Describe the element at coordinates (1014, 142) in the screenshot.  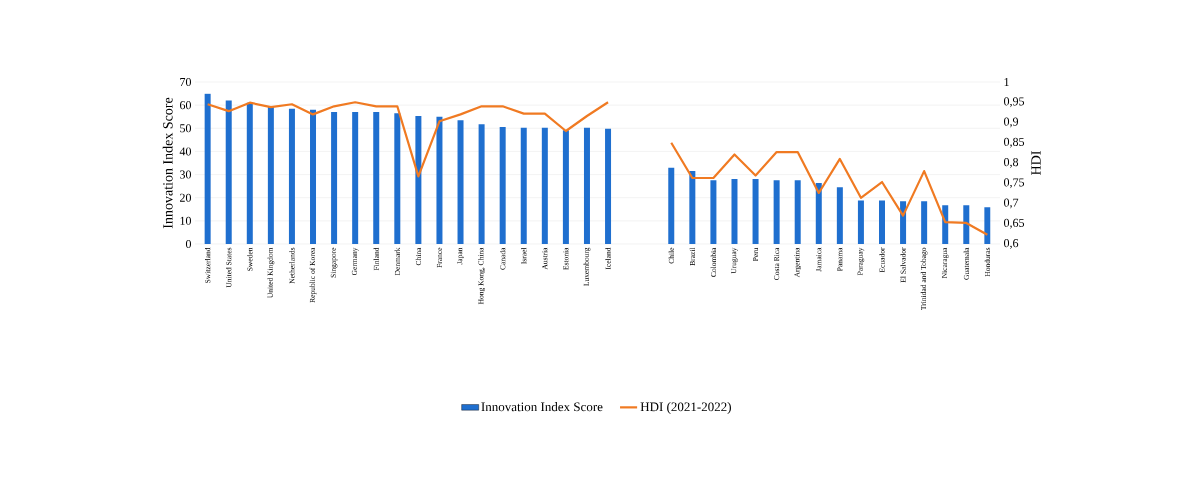
I see `y2-tick-label: 0,85` at that location.